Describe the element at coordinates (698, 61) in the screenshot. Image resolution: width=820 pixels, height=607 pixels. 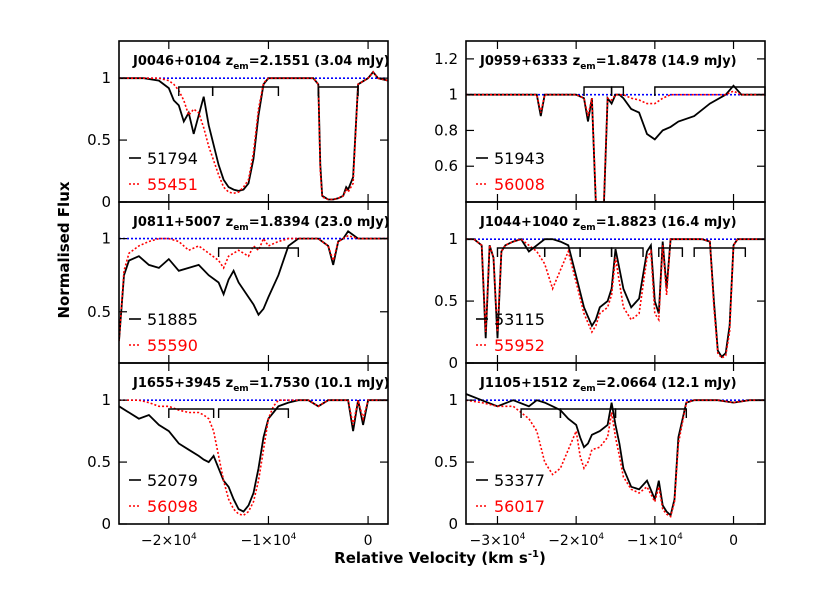
I see `flux-note: (14.9 mJy)` at that location.